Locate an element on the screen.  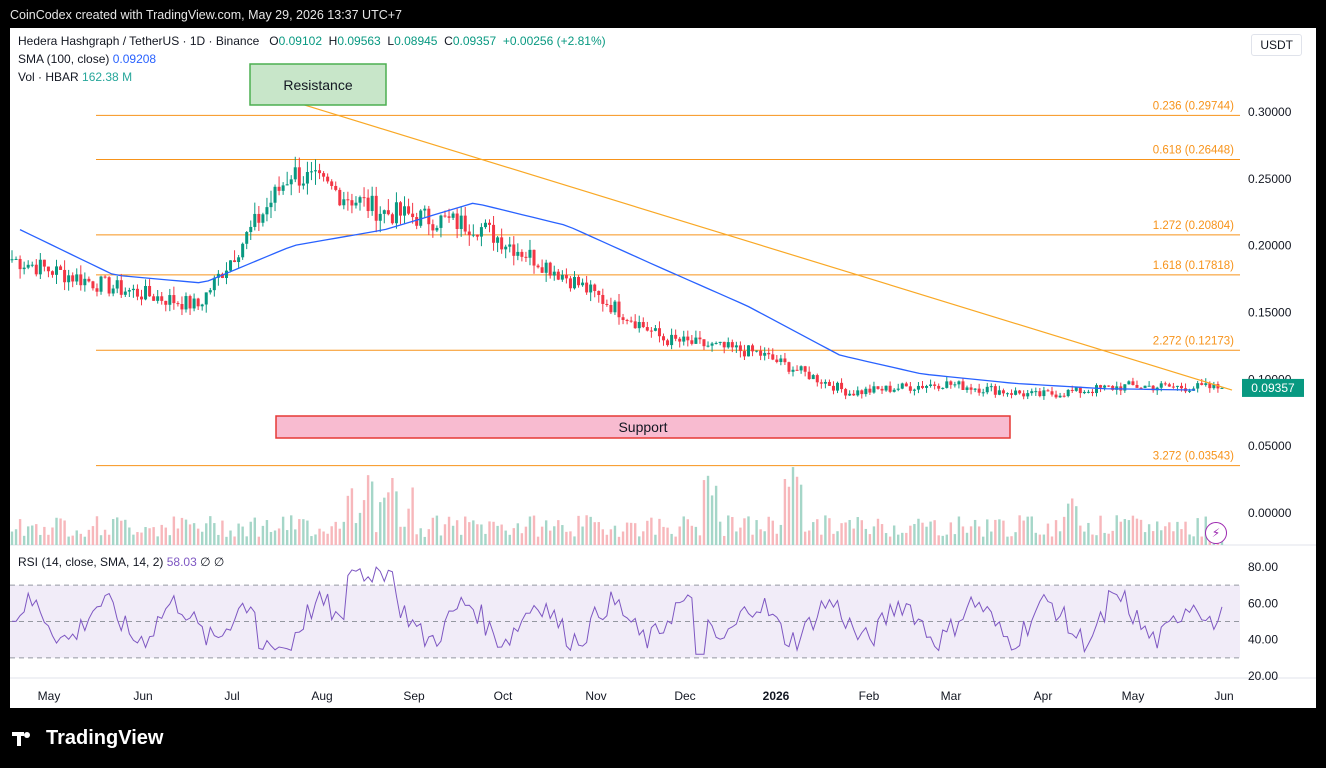
currency-button: USDT is located at coordinates (1276, 45).